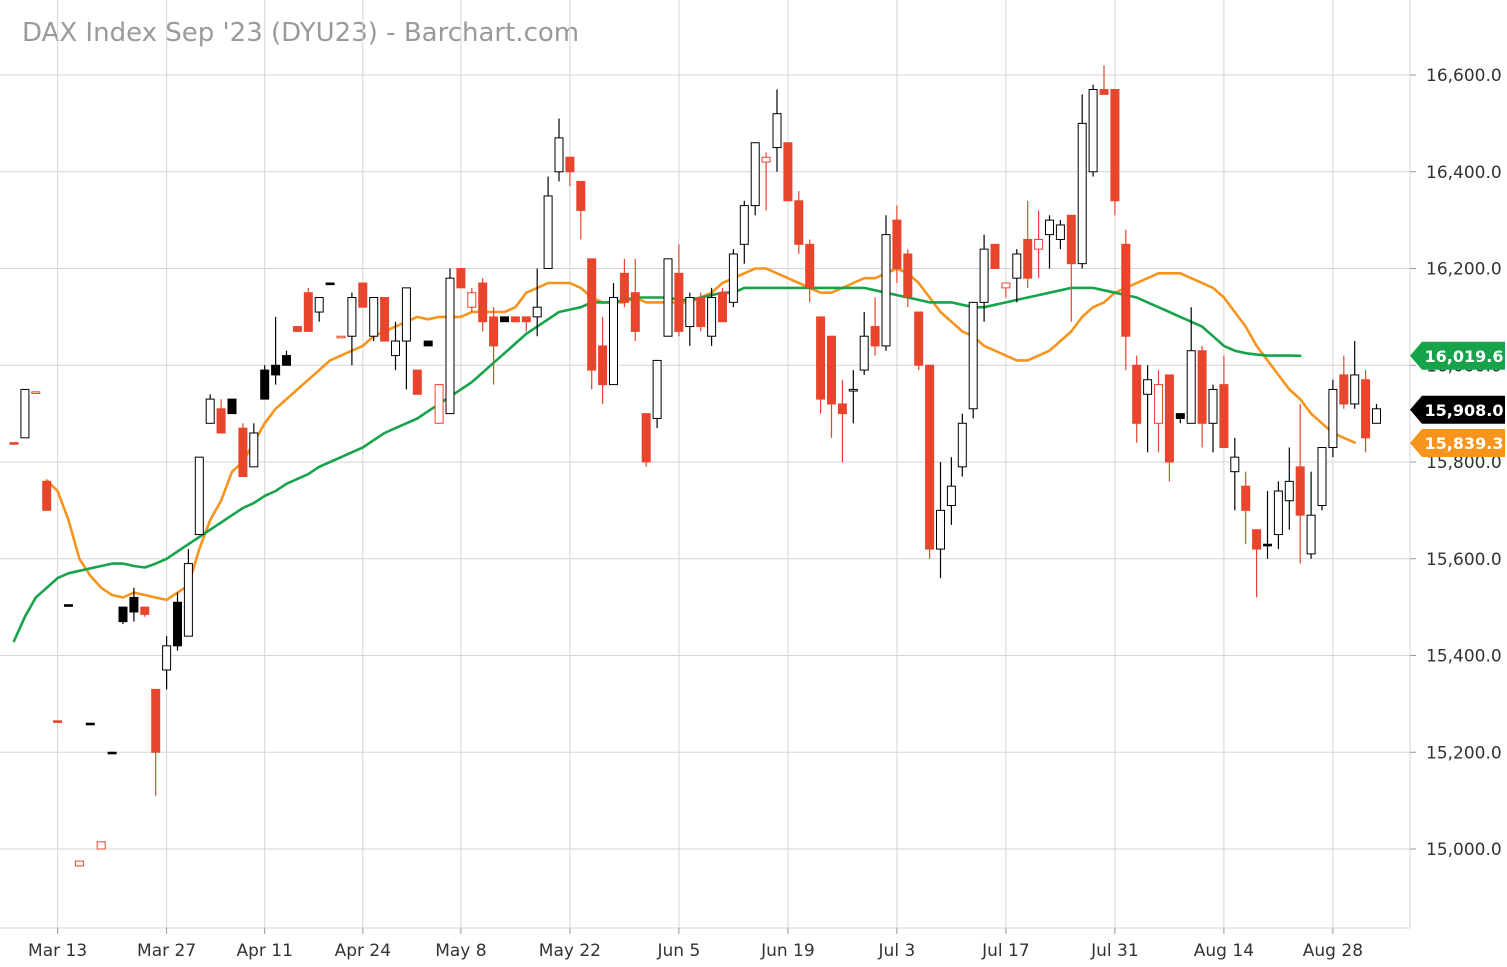  Describe the element at coordinates (1464, 356) in the screenshot. I see `price-tag-label: 16,019.6` at that location.